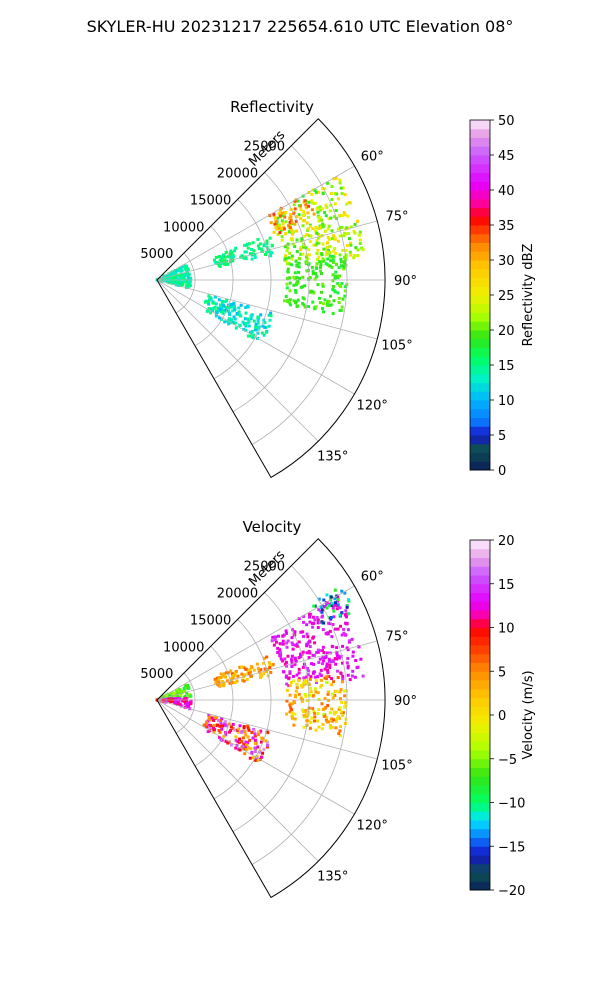 Image resolution: width=600 pixels, height=1000 pixels. What do you see at coordinates (502, 436) in the screenshot?
I see `colorbar-tick-label: 5` at bounding box center [502, 436].